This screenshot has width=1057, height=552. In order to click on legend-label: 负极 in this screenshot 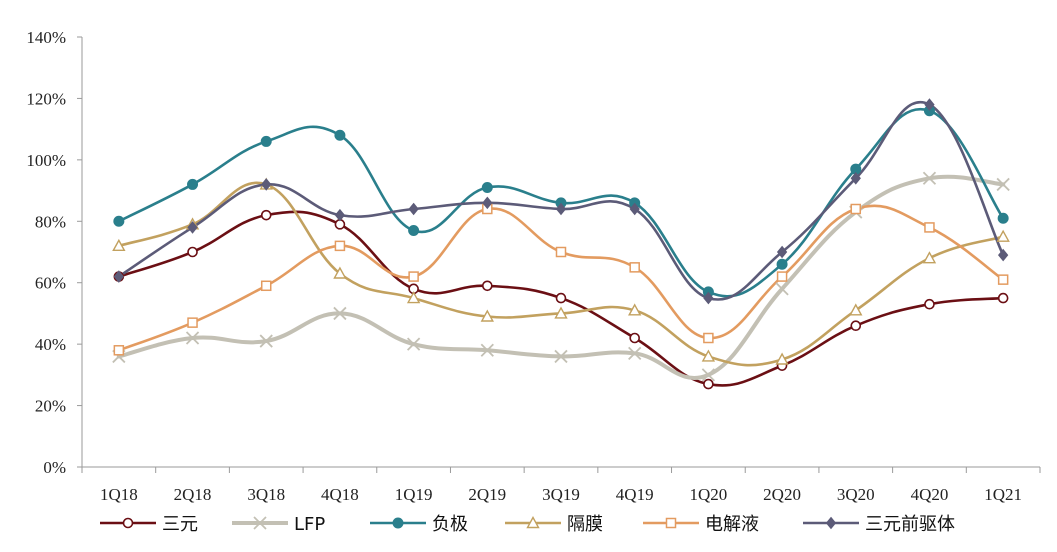, I will do `click(450, 524)`.